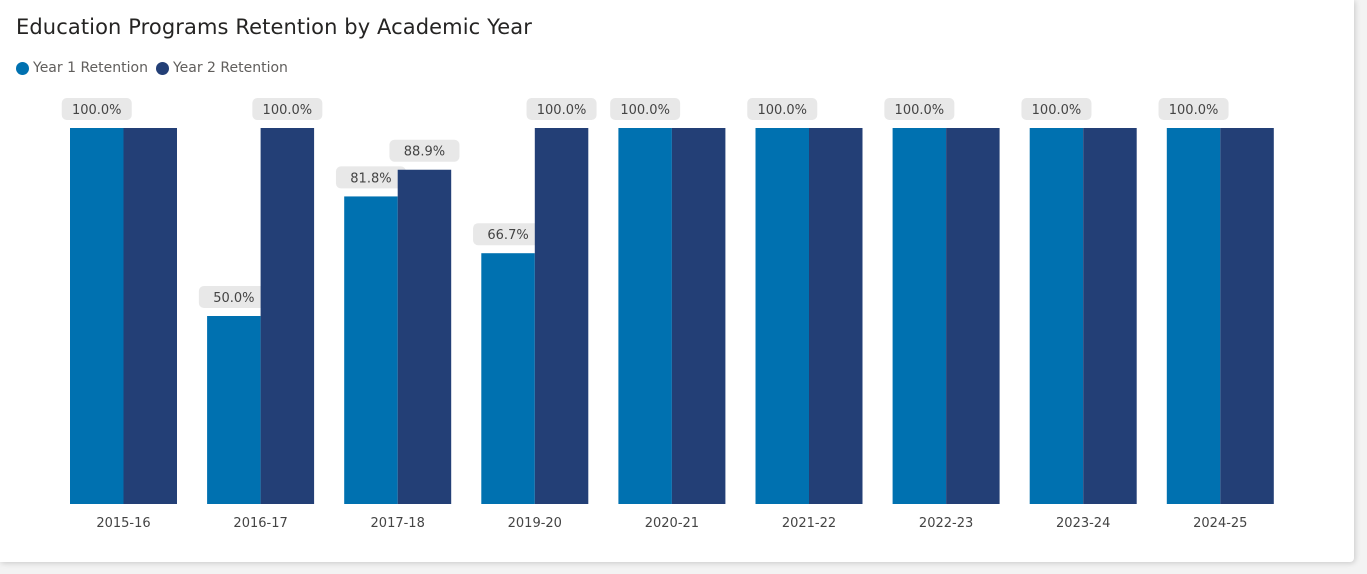  What do you see at coordinates (1083, 523) in the screenshot?
I see `x-tick-label: 2023-24` at bounding box center [1083, 523].